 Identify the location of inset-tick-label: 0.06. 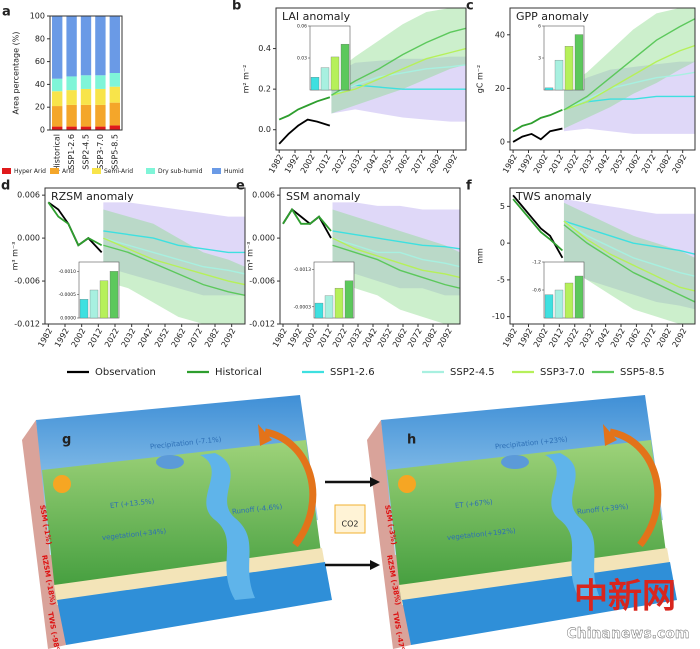
(302, 27).